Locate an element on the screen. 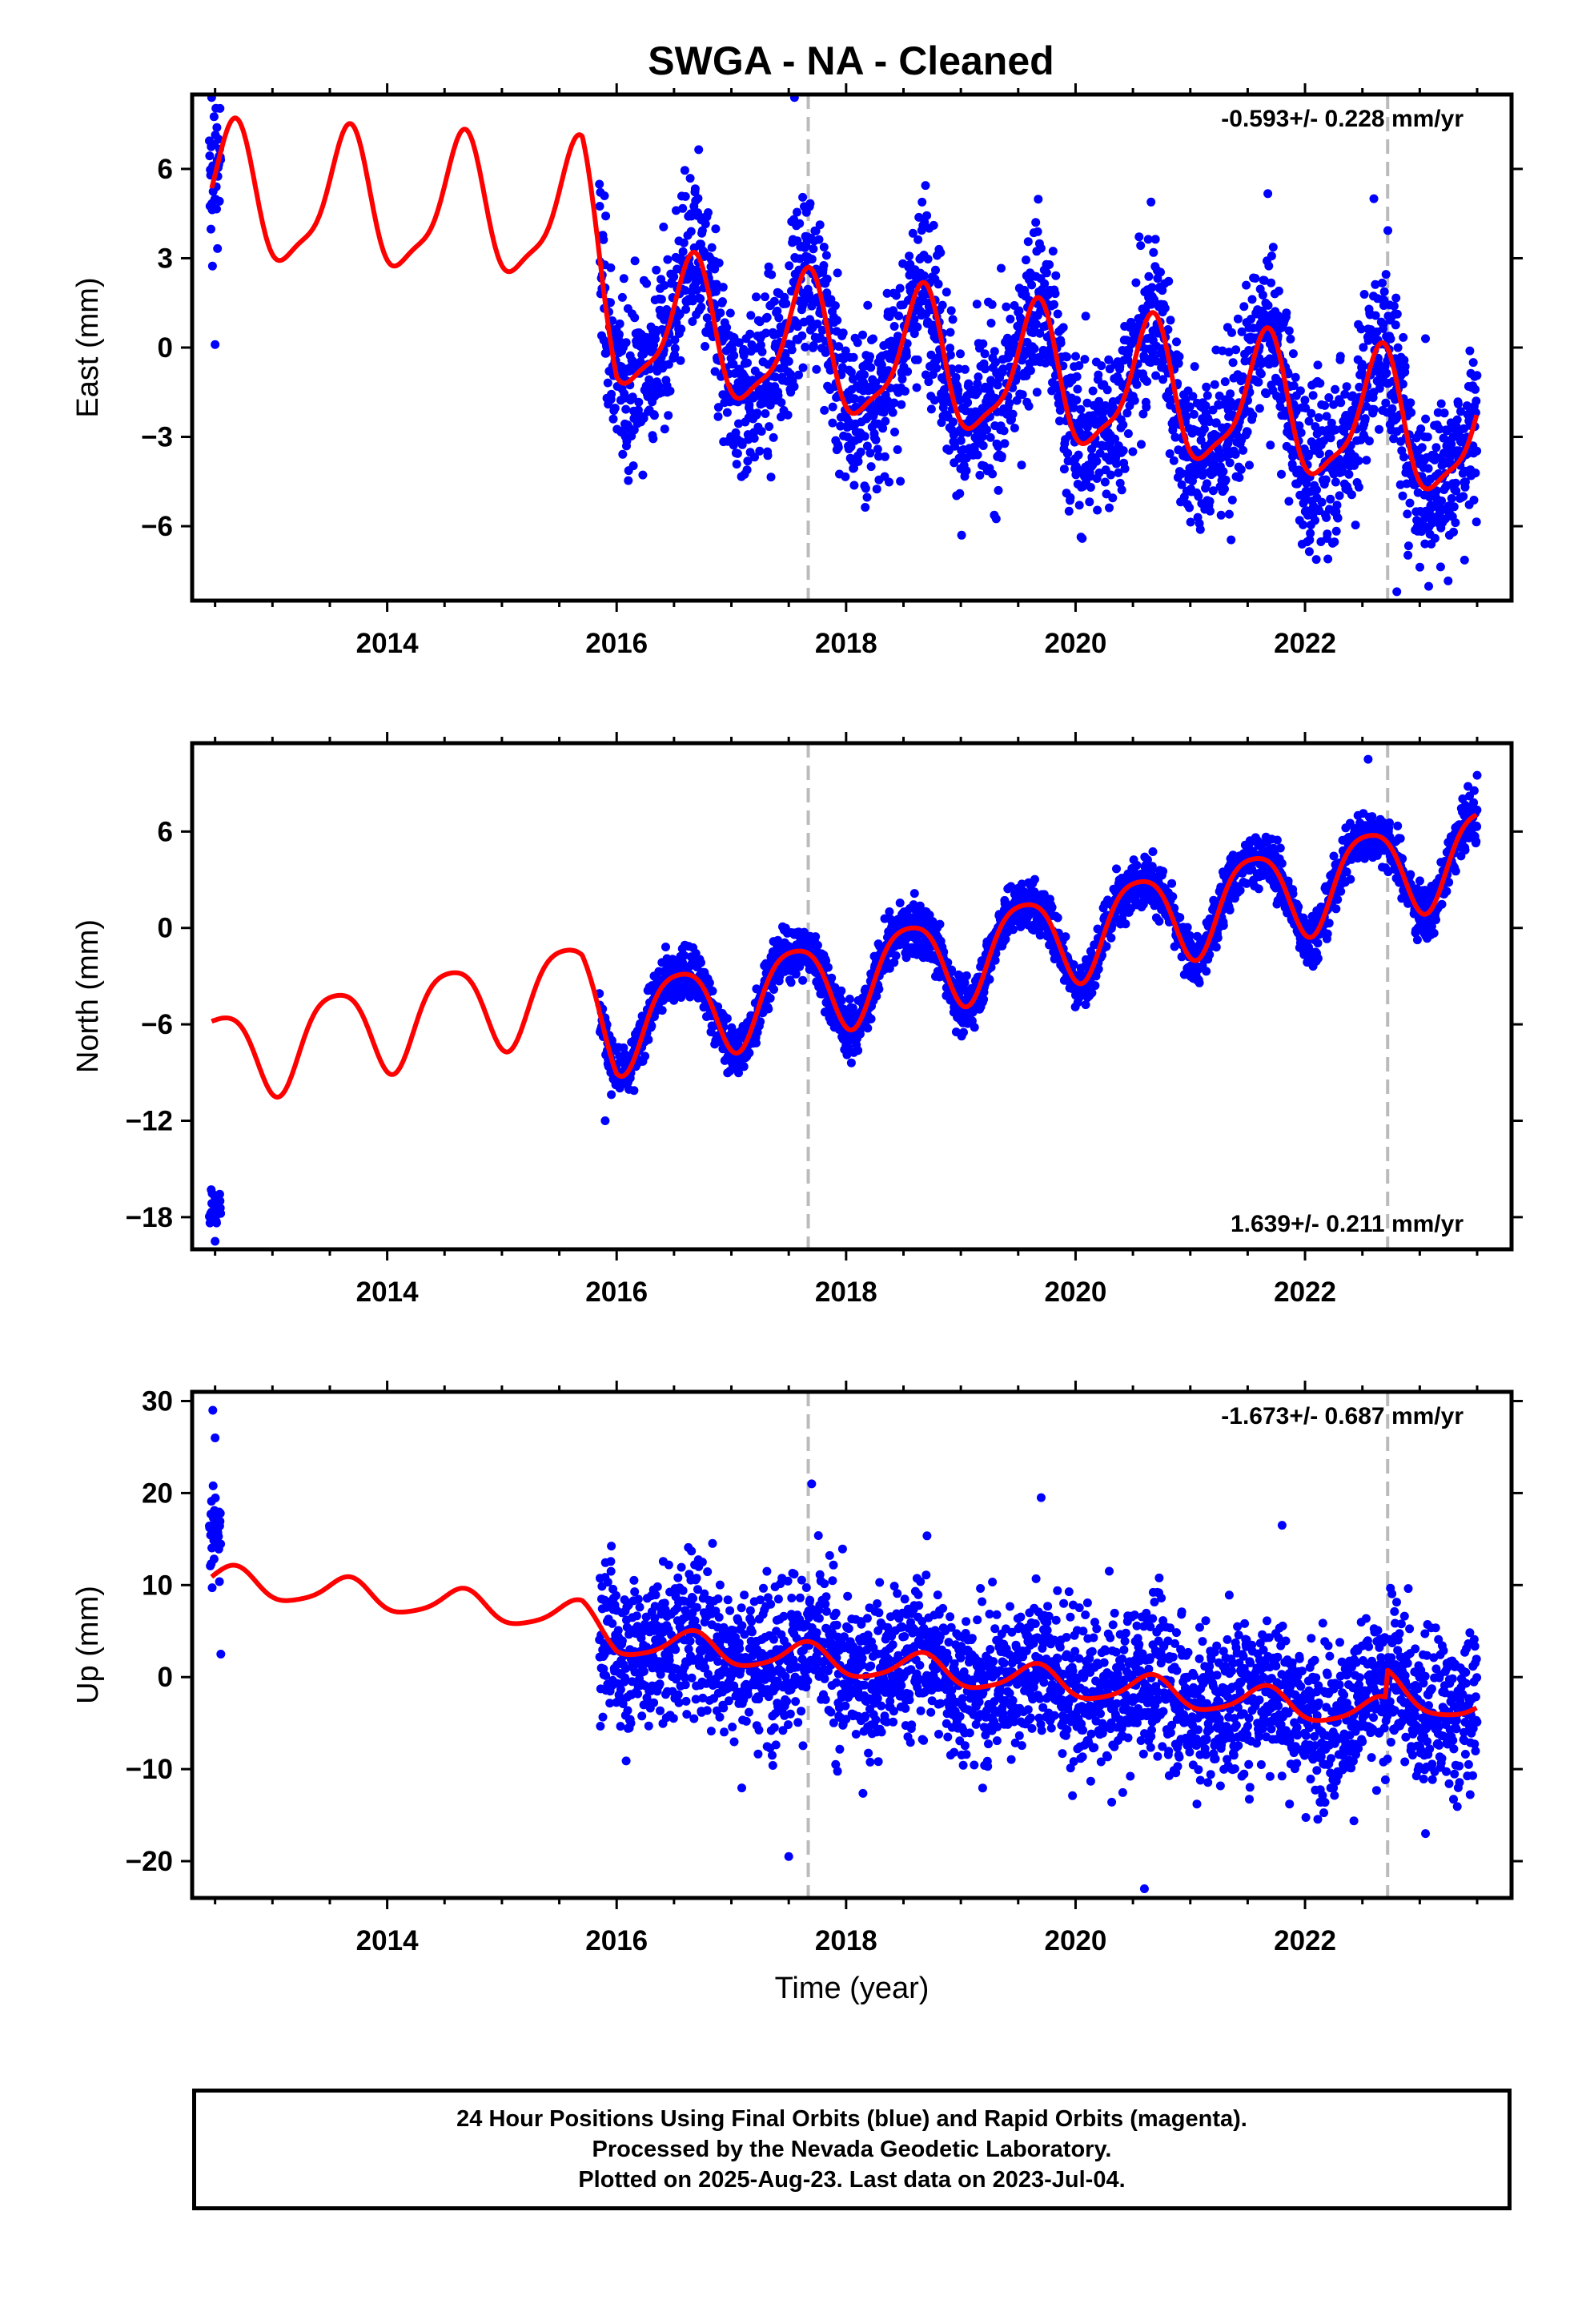 Image resolution: width=1582 pixels, height=2324 pixels. y-axis-label: East (mm) is located at coordinates (88, 347).